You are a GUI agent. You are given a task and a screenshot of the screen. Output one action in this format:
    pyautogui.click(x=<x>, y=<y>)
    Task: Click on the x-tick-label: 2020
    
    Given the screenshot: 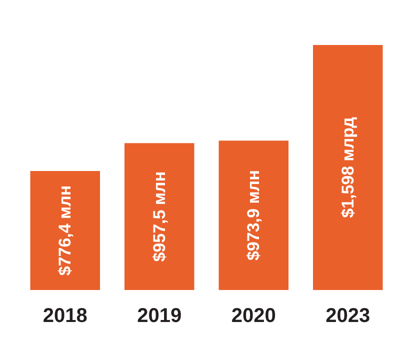 What is the action you would take?
    pyautogui.click(x=253, y=316)
    